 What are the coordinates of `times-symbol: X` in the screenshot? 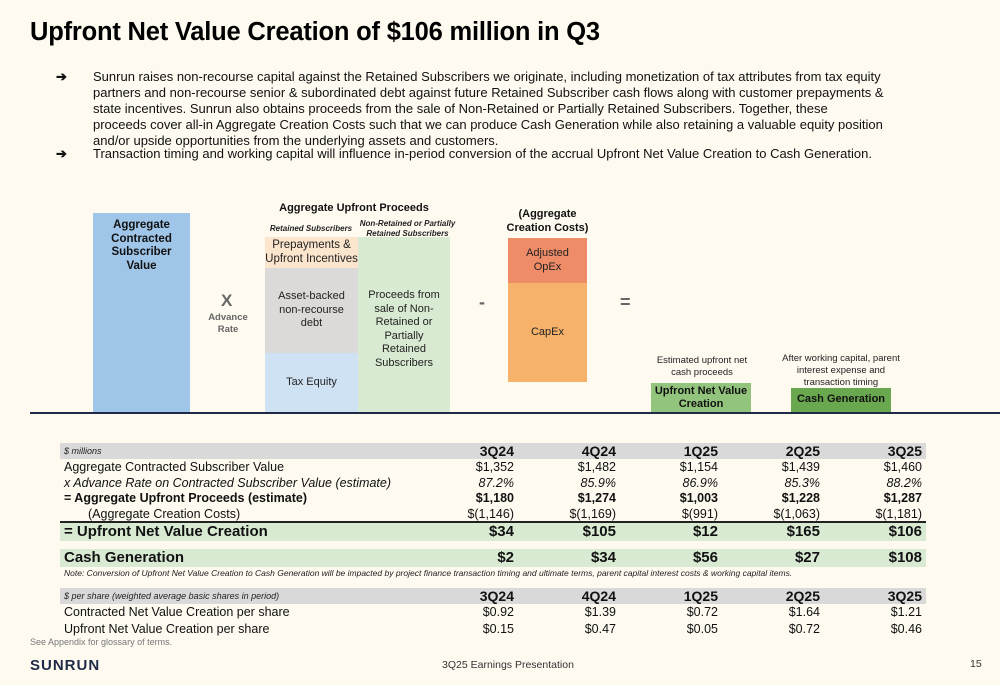 It's located at (227, 300).